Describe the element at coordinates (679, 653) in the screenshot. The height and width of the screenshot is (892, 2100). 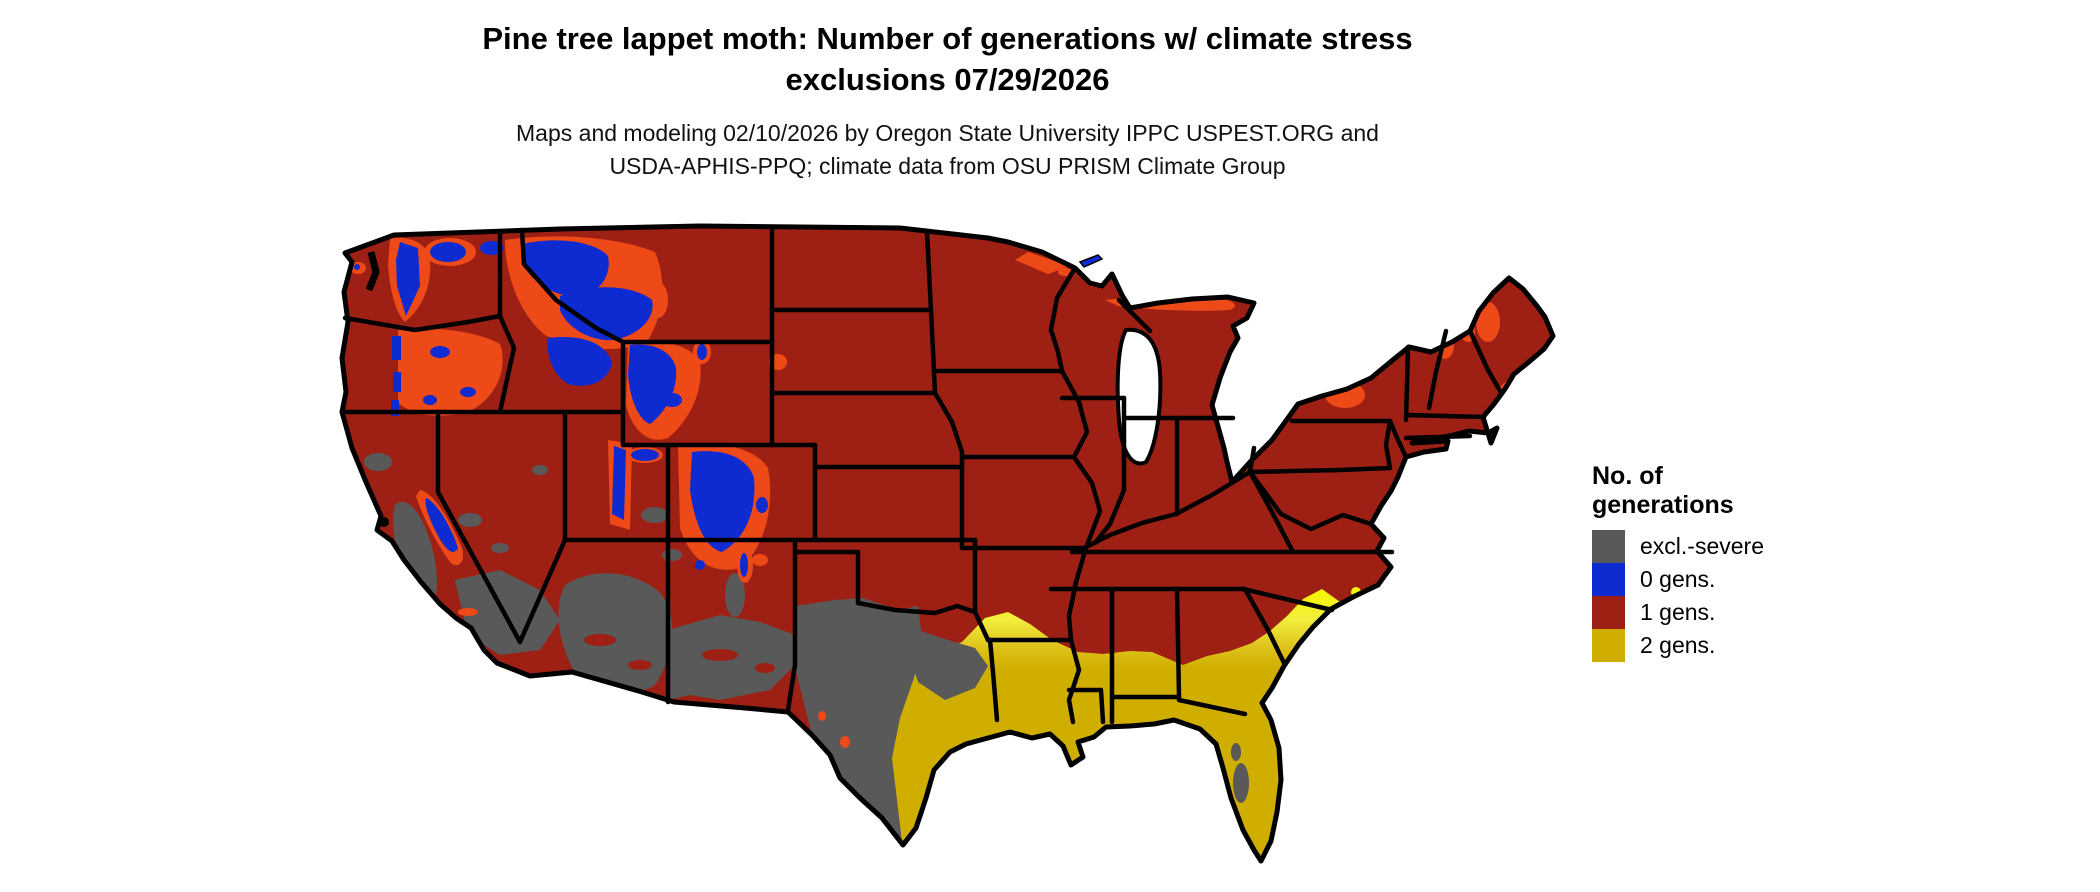
I see `region-red-speckles` at that location.